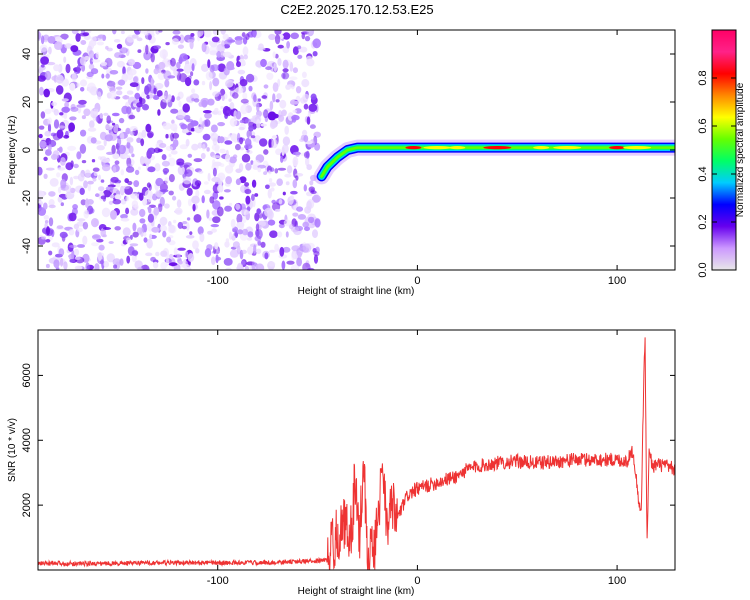 The image size is (750, 600). I want to click on spectrogram-x-tick-label: -100, so click(218, 281).